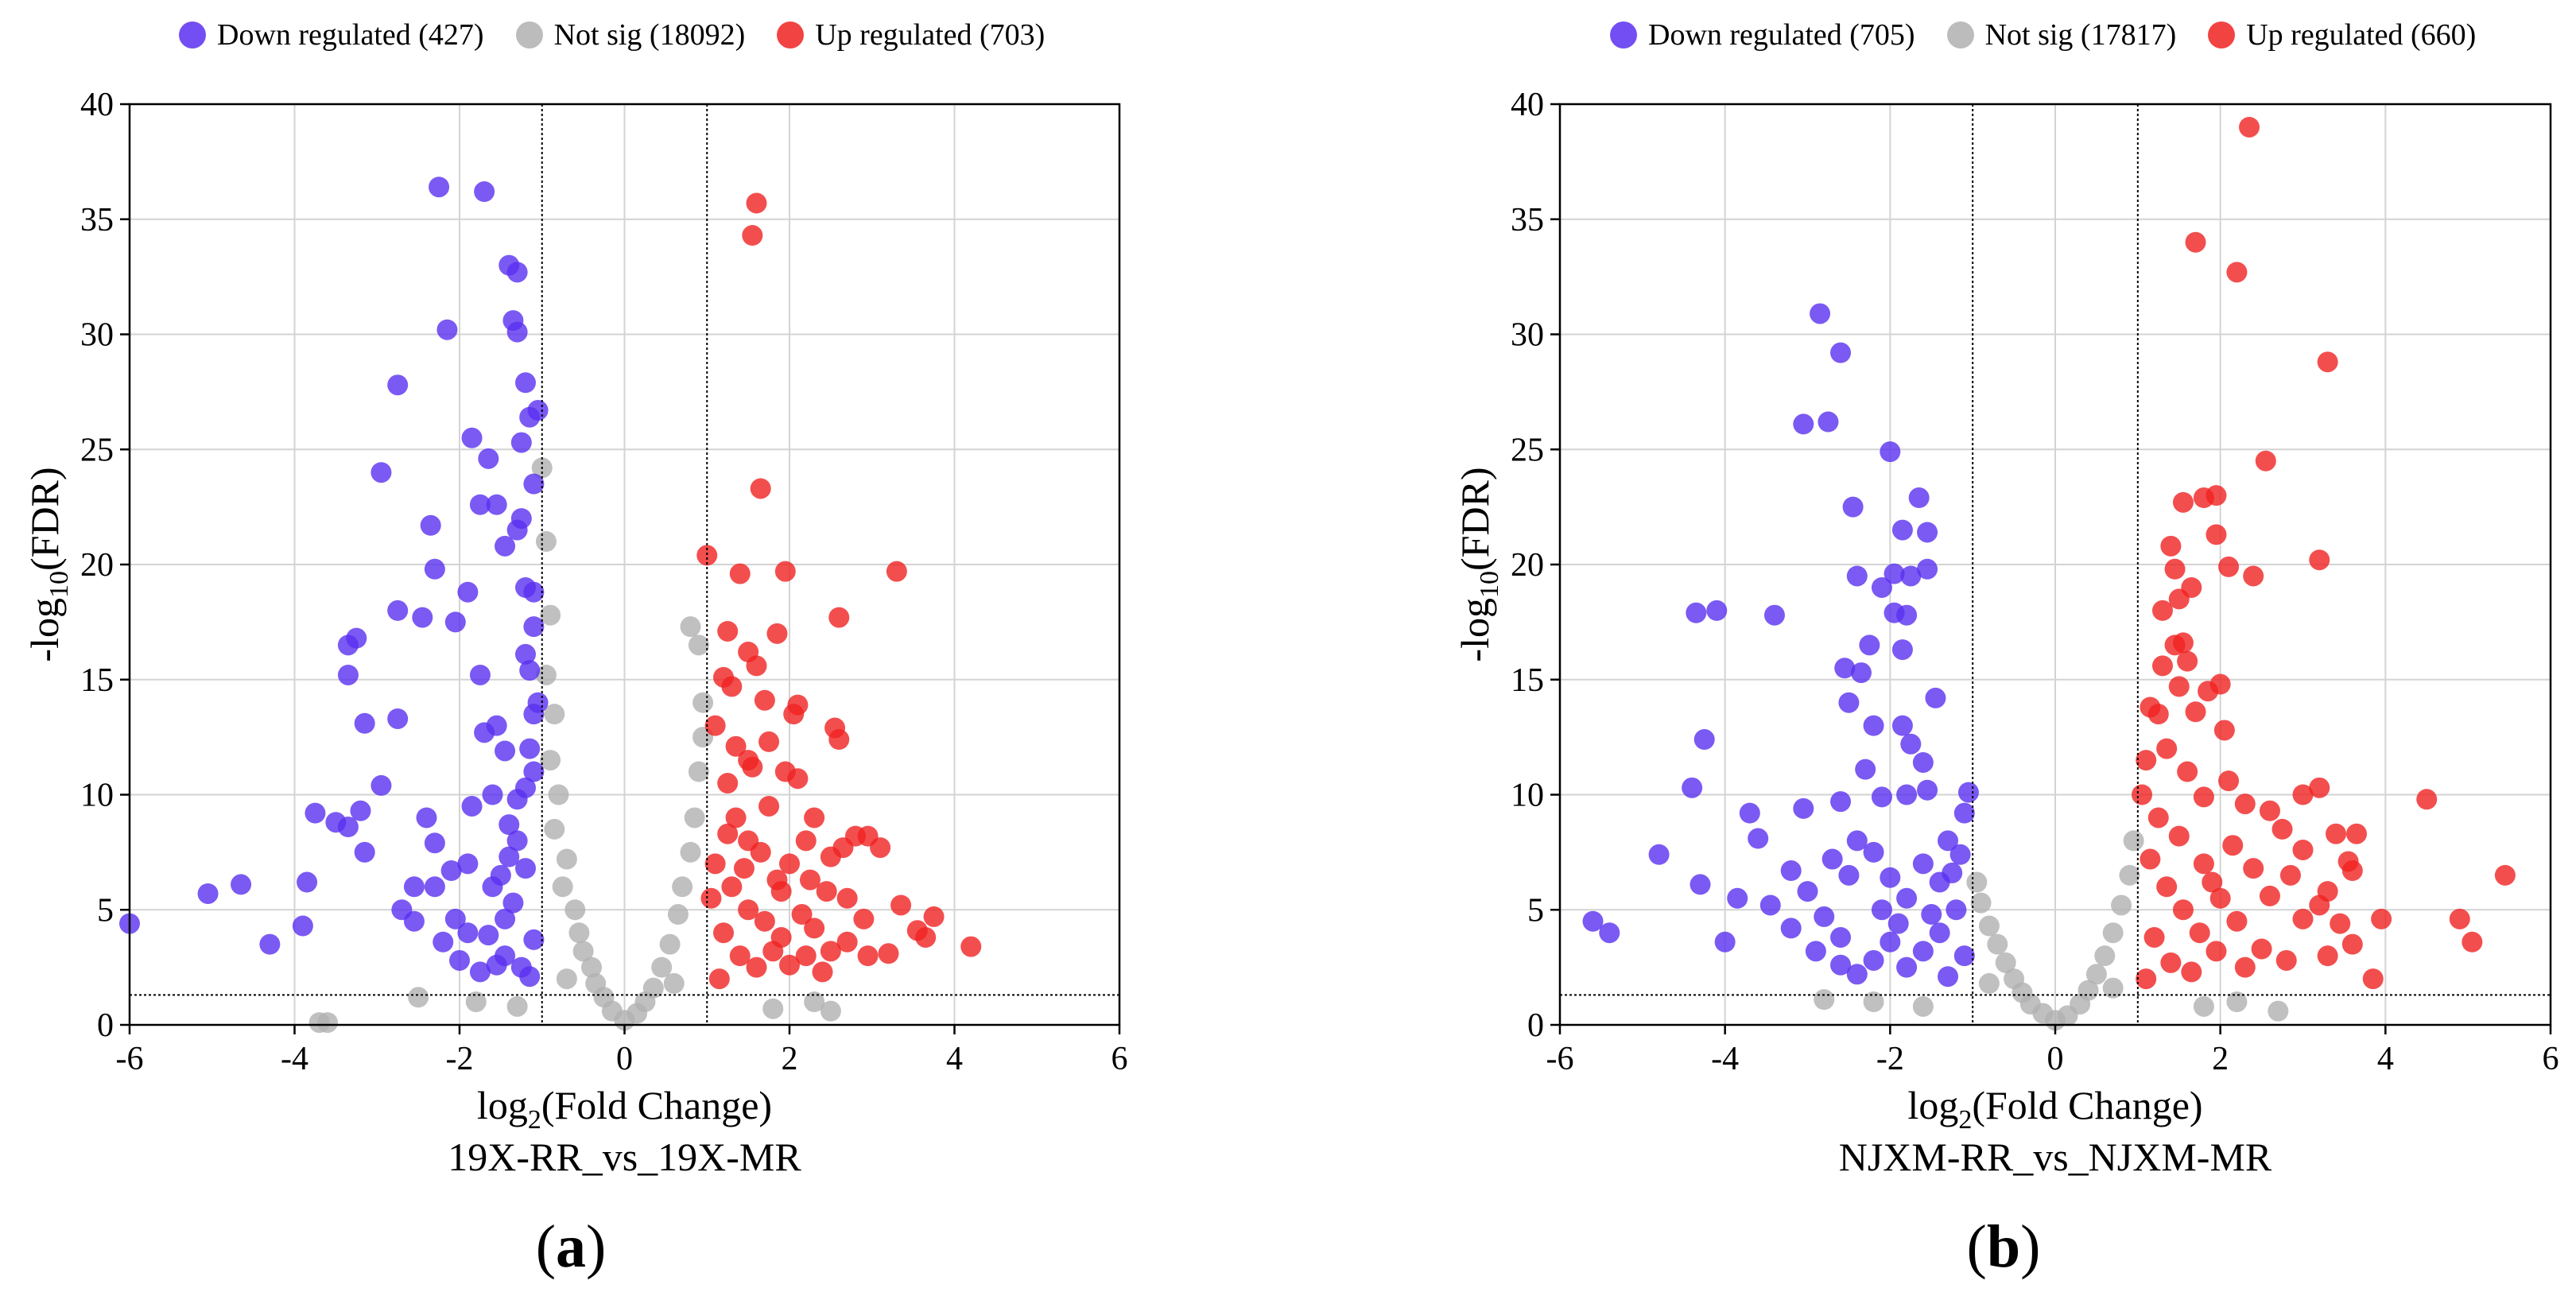 This screenshot has width=2576, height=1296. What do you see at coordinates (97, 796) in the screenshot?
I see `y-tick-label: 10` at bounding box center [97, 796].